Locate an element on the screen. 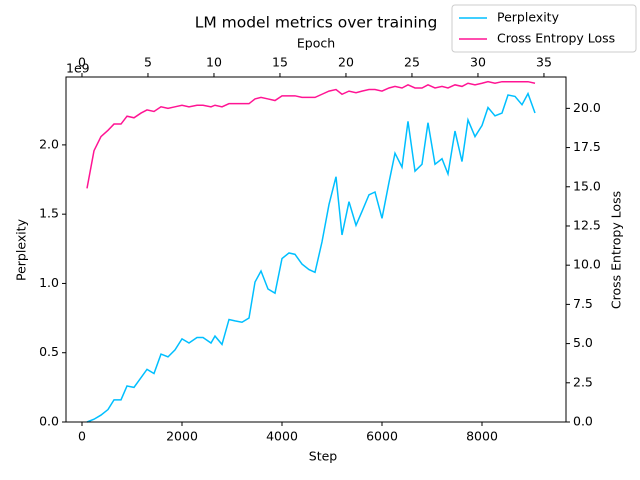 This screenshot has width=640, height=480. x2-axis-label: Epoch is located at coordinates (316, 43).